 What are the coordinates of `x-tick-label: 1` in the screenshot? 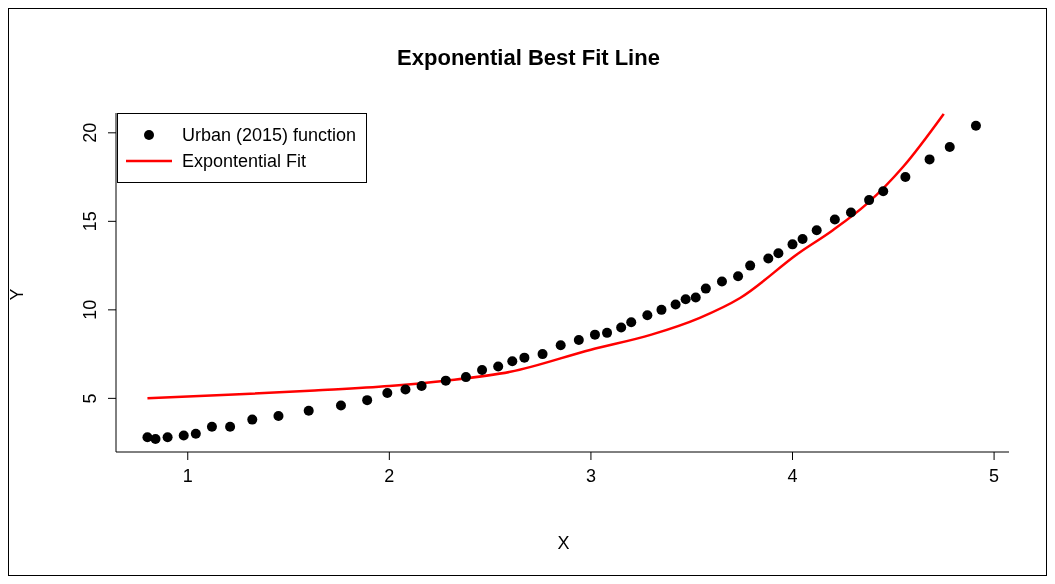 It's located at (187, 476).